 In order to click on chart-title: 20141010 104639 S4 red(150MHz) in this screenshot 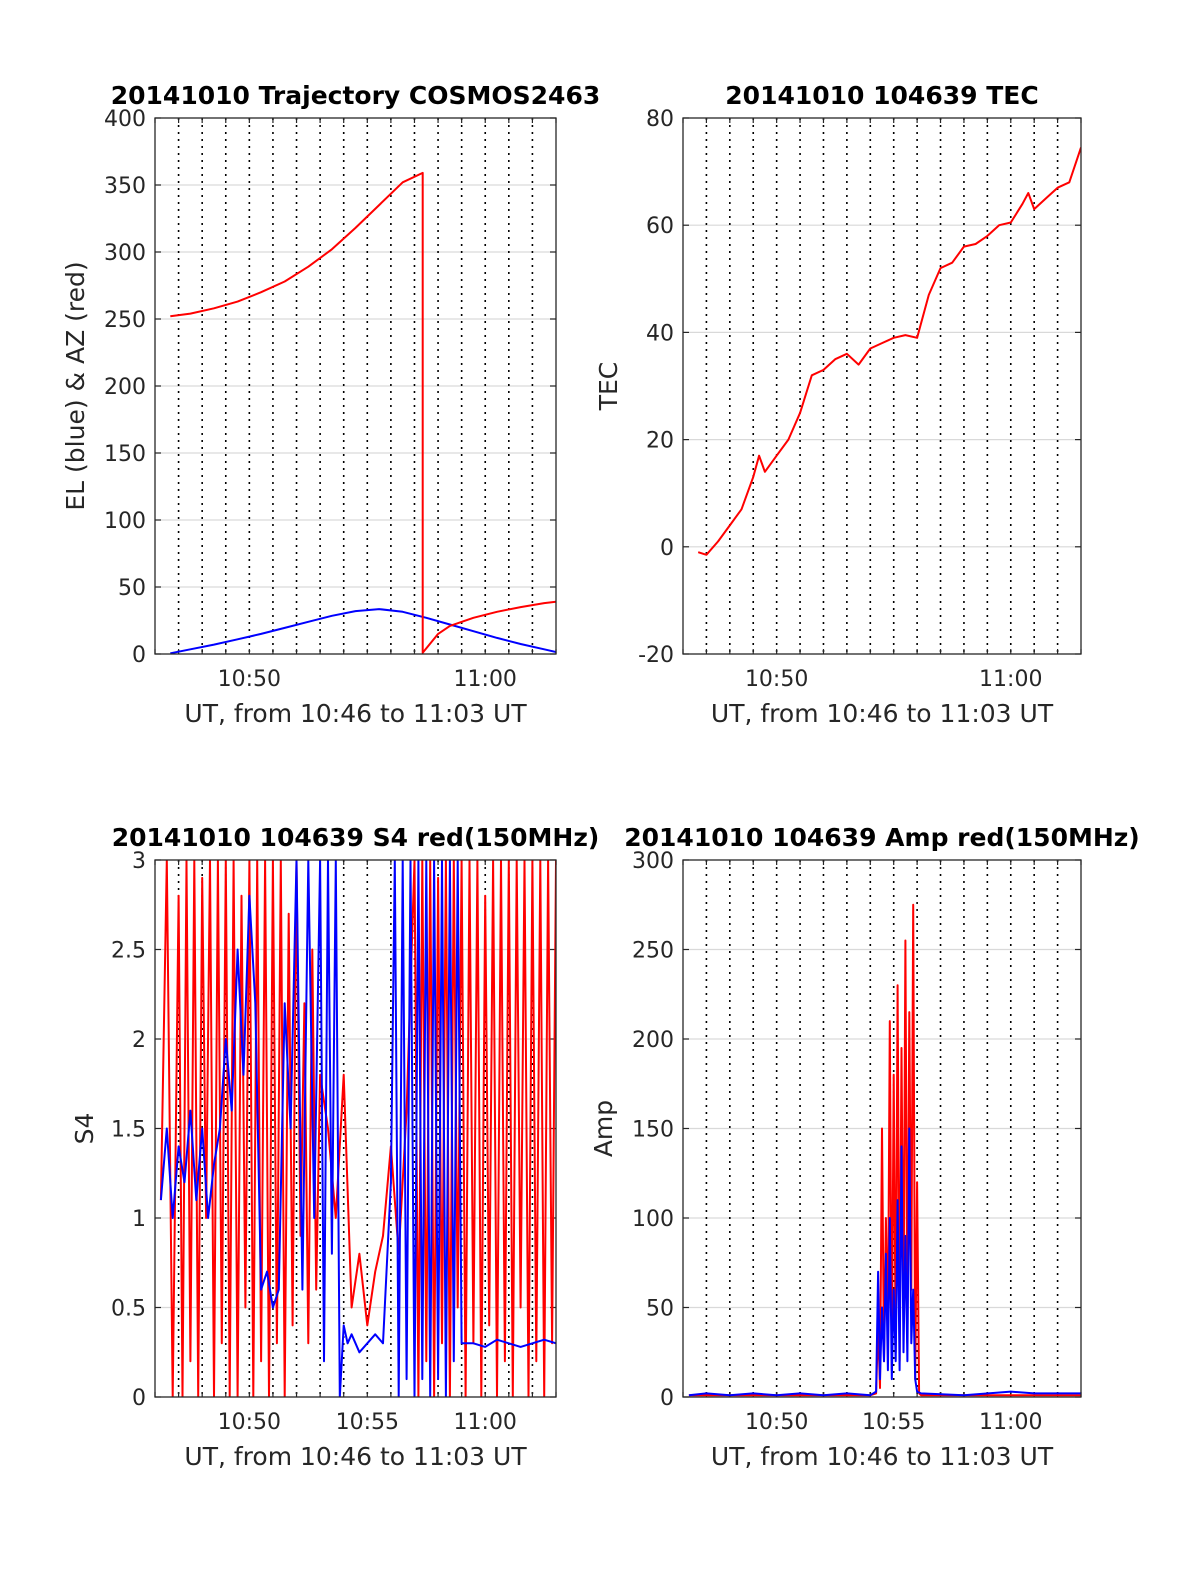, I will do `click(356, 837)`.